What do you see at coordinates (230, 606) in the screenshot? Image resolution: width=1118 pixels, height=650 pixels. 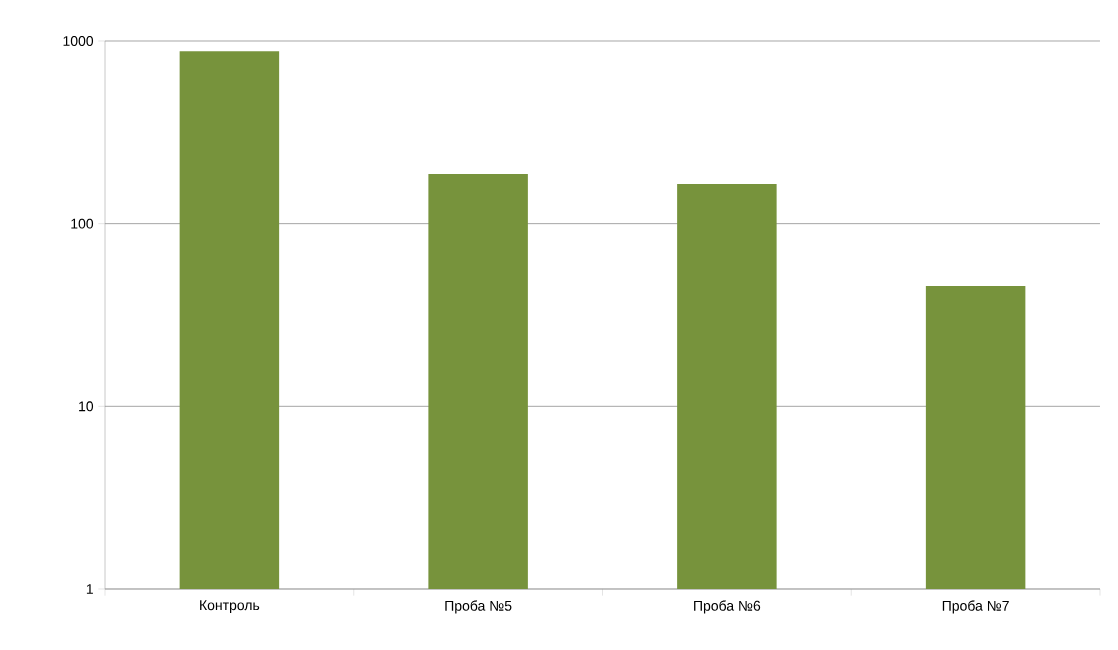 I see `x-tick-label: Контроль` at bounding box center [230, 606].